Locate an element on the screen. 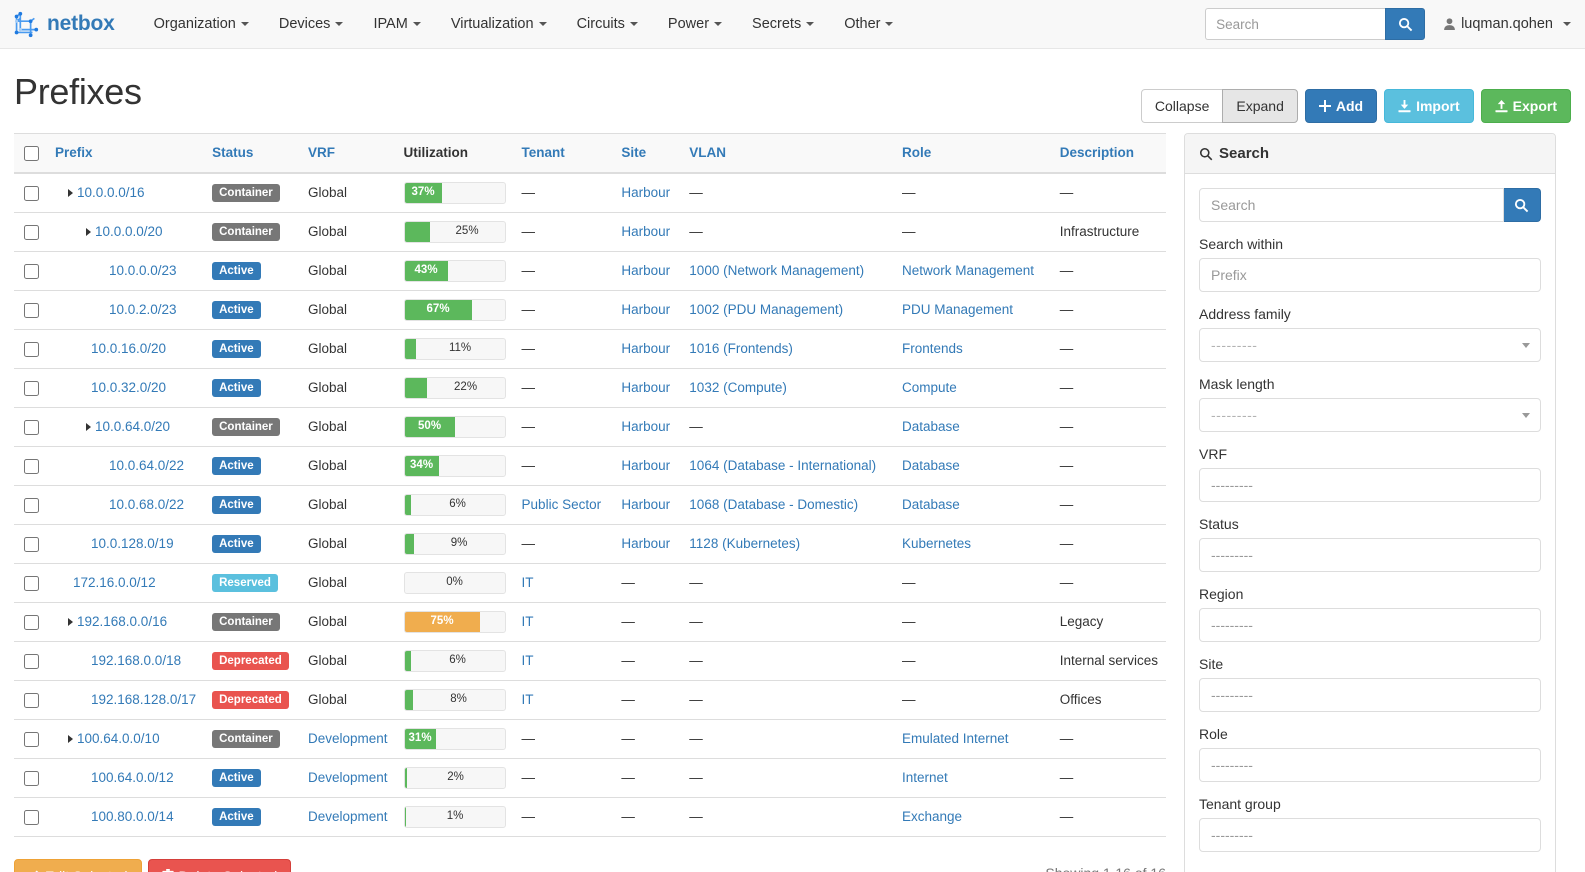 The height and width of the screenshot is (872, 1585). role-value: Exchange is located at coordinates (932, 817).